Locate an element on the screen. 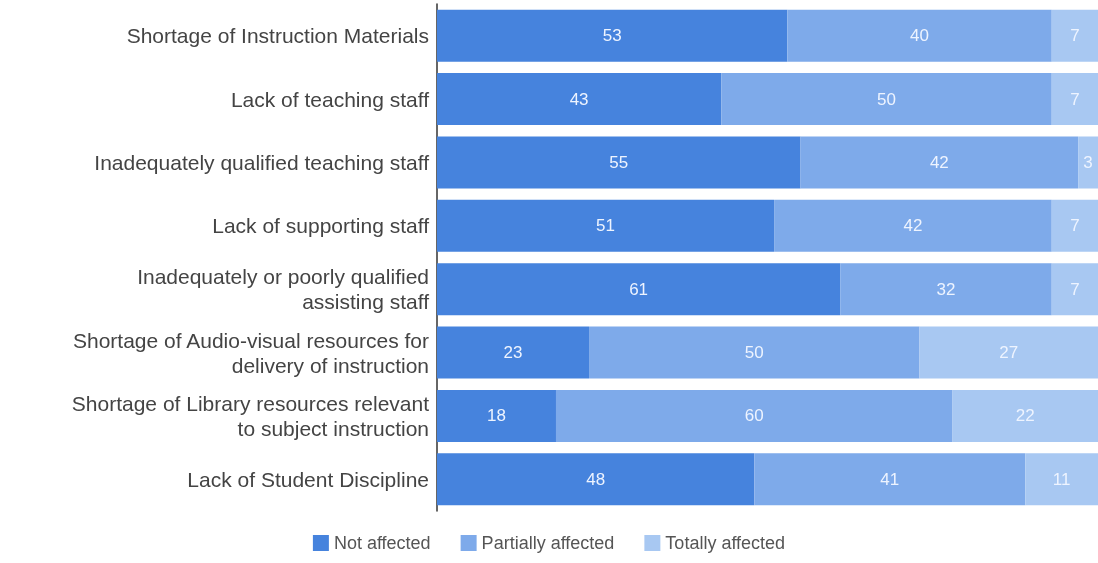 This screenshot has height=563, width=1098. y-tick-label: Lack of supporting staff is located at coordinates (321, 226).